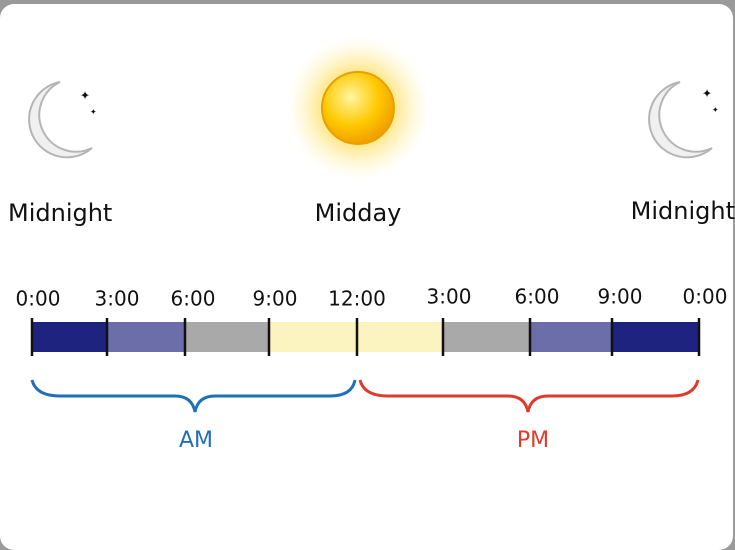 The image size is (735, 550). Describe the element at coordinates (358, 213) in the screenshot. I see `label-center: Midday` at that location.